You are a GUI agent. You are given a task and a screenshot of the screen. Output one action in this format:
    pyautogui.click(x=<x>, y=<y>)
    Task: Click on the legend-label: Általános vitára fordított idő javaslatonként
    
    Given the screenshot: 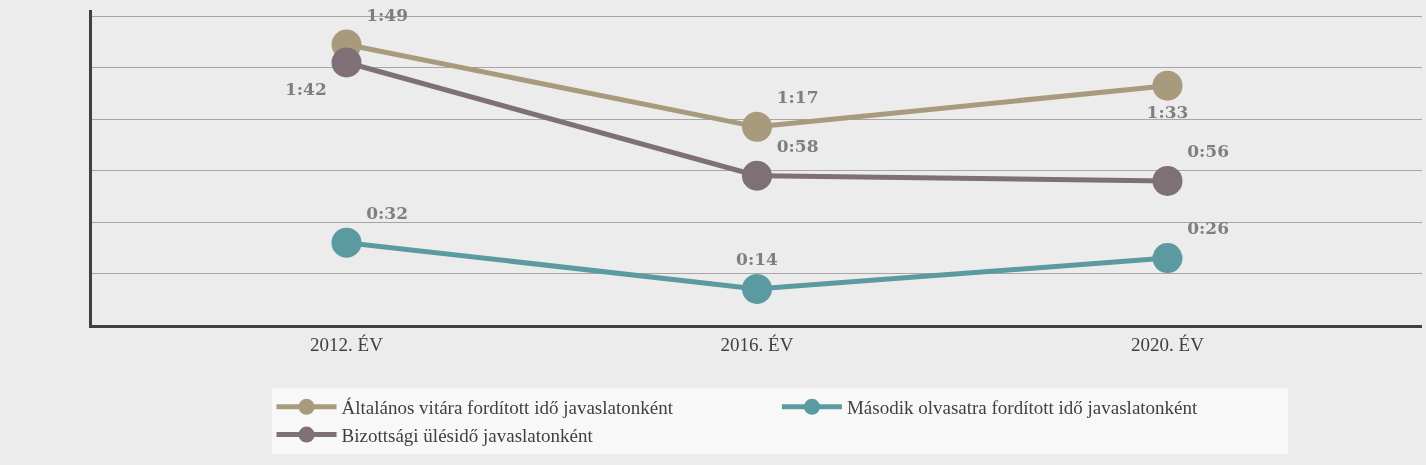 What is the action you would take?
    pyautogui.click(x=507, y=408)
    